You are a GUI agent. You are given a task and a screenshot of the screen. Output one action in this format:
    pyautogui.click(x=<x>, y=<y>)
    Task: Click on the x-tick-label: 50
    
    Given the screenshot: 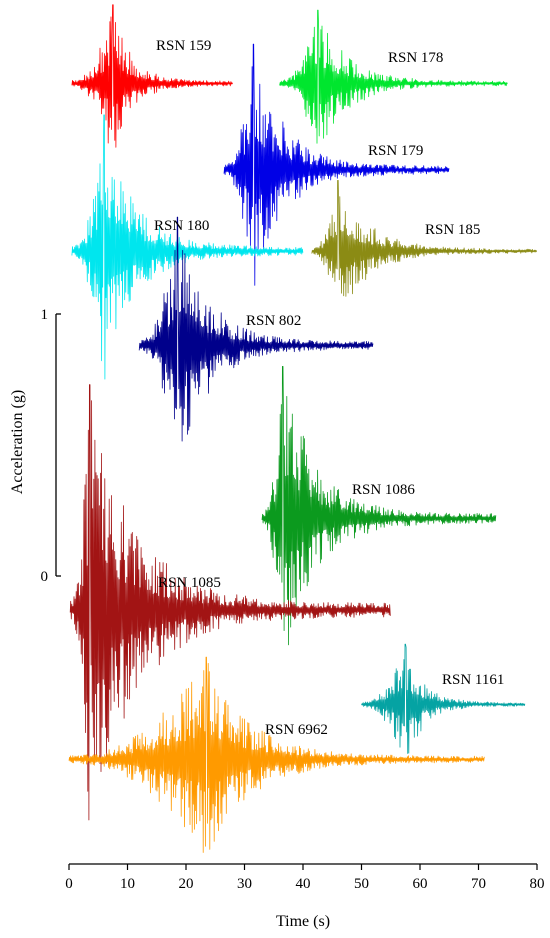 What is the action you would take?
    pyautogui.click(x=361, y=884)
    